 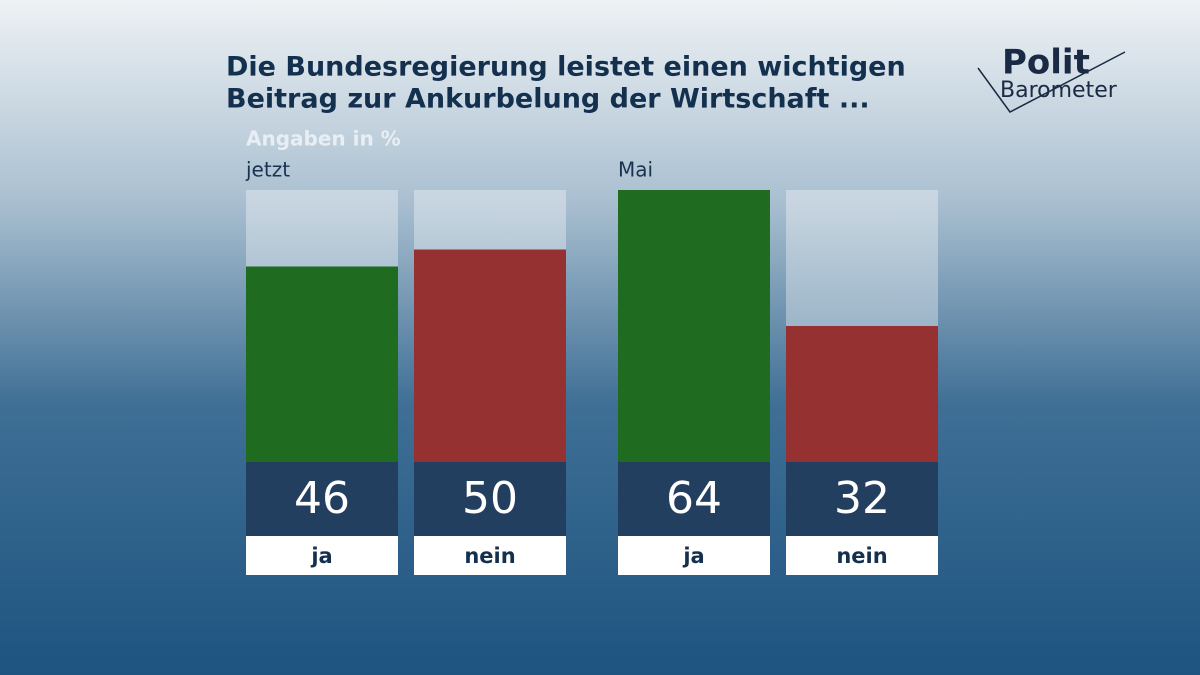 I want to click on logo-check, so click(x=1051, y=82).